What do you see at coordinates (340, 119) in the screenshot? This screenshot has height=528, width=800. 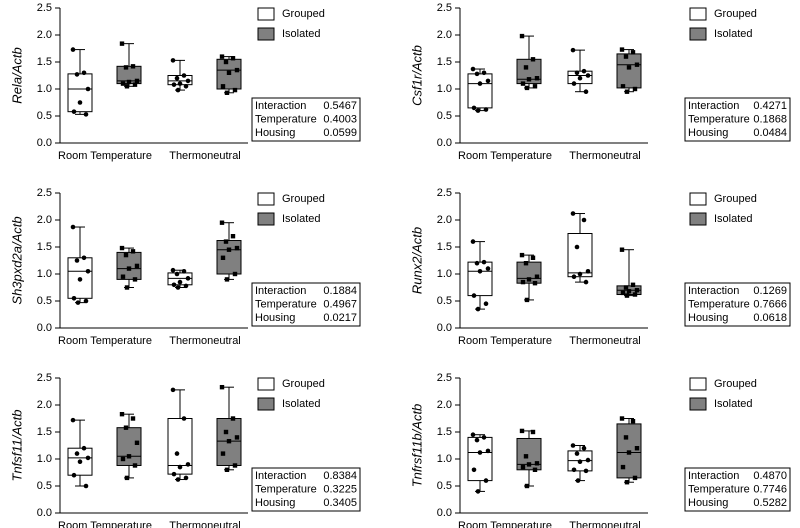 I see `stats-value: 0.4003` at bounding box center [340, 119].